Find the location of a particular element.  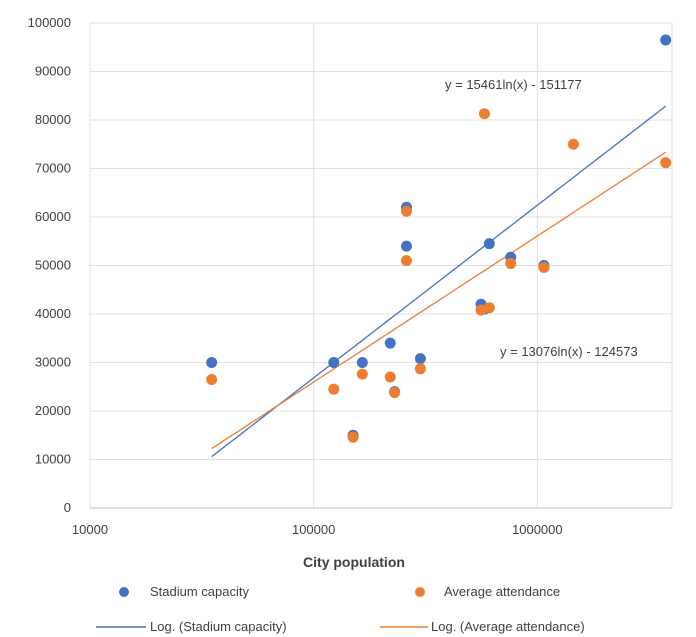

y-tick-label: 80000 is located at coordinates (53, 119).